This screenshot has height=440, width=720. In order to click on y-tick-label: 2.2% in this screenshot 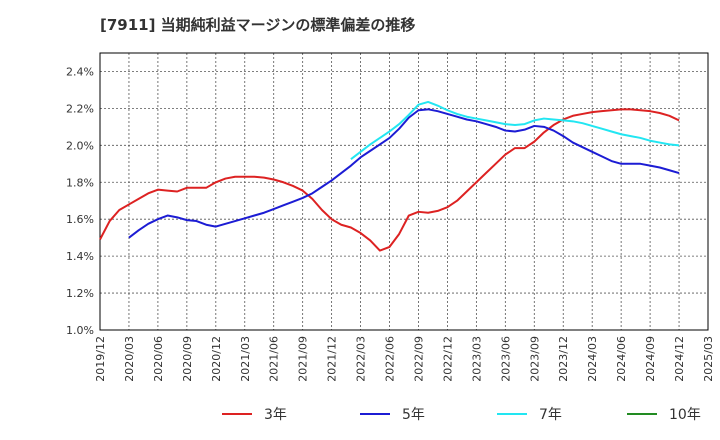, I will do `click(80, 108)`.